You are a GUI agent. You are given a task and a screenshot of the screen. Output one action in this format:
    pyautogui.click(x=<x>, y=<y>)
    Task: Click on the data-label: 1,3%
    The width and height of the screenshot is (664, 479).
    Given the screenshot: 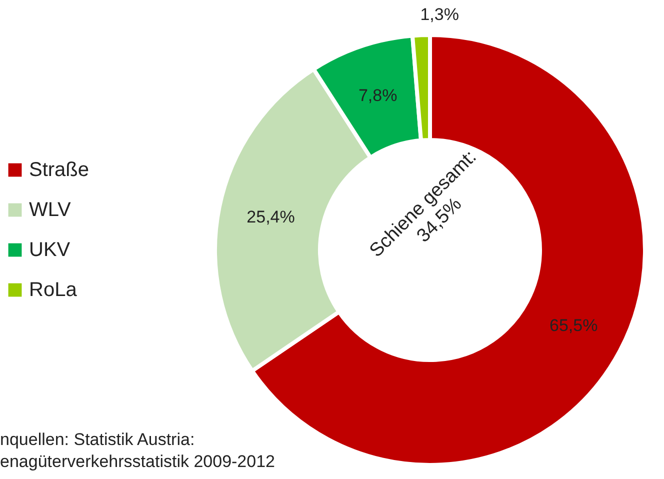 What is the action you would take?
    pyautogui.click(x=439, y=14)
    